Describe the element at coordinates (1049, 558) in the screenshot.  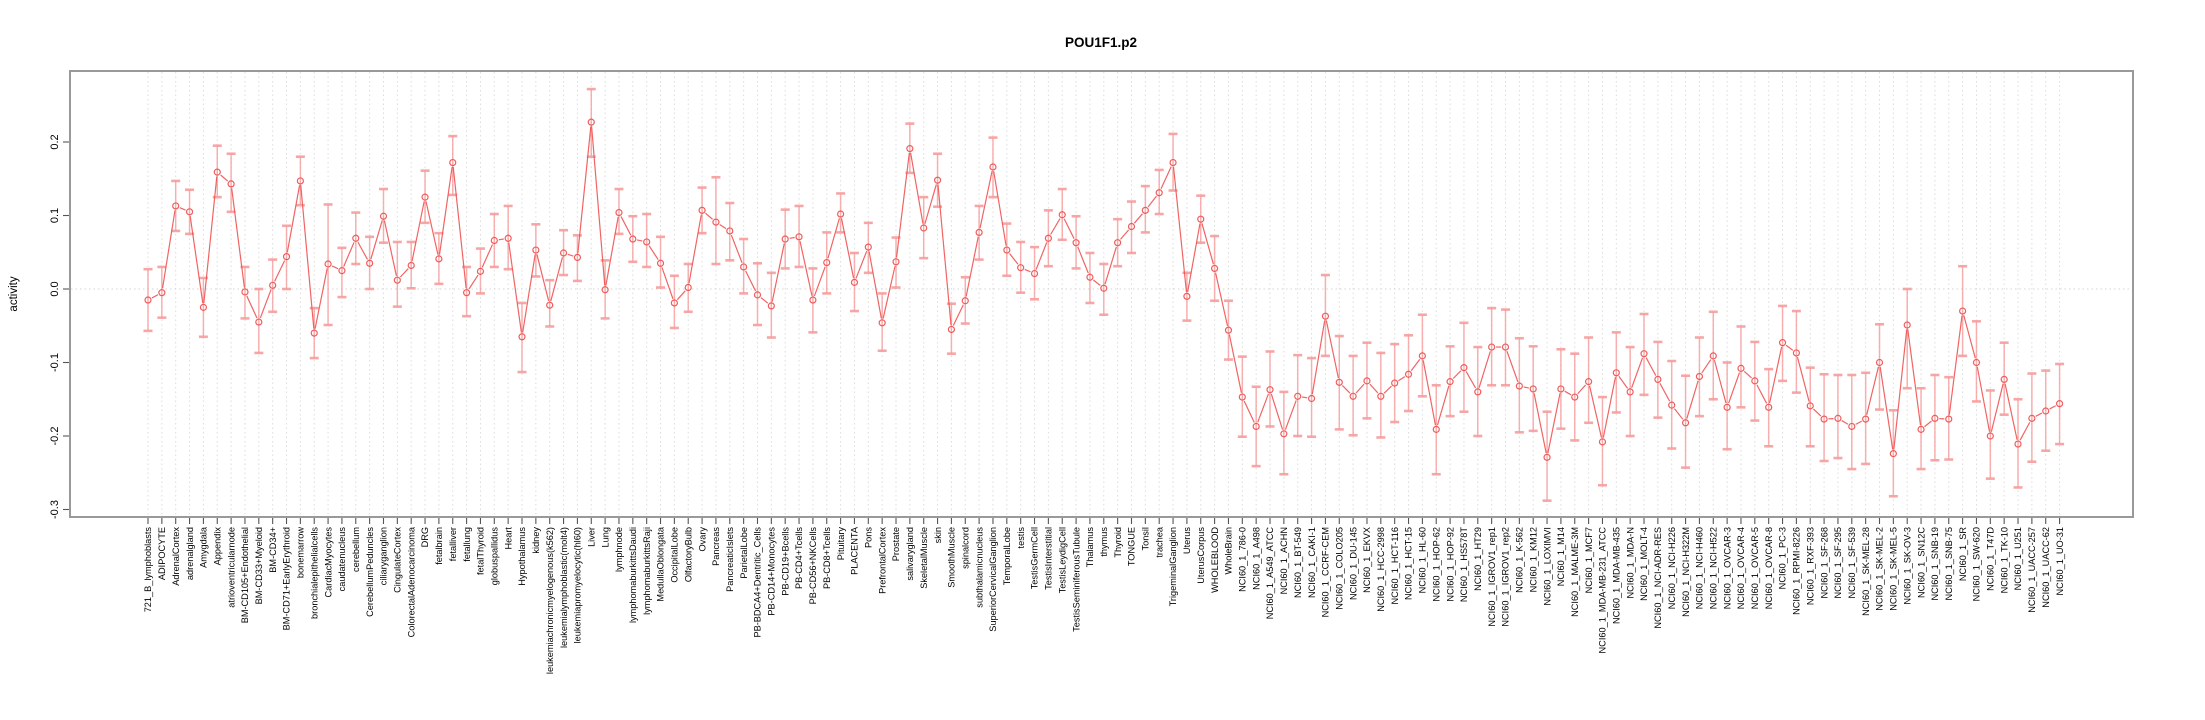
I see `x-tick-label: TestisInterstitial` at that location.